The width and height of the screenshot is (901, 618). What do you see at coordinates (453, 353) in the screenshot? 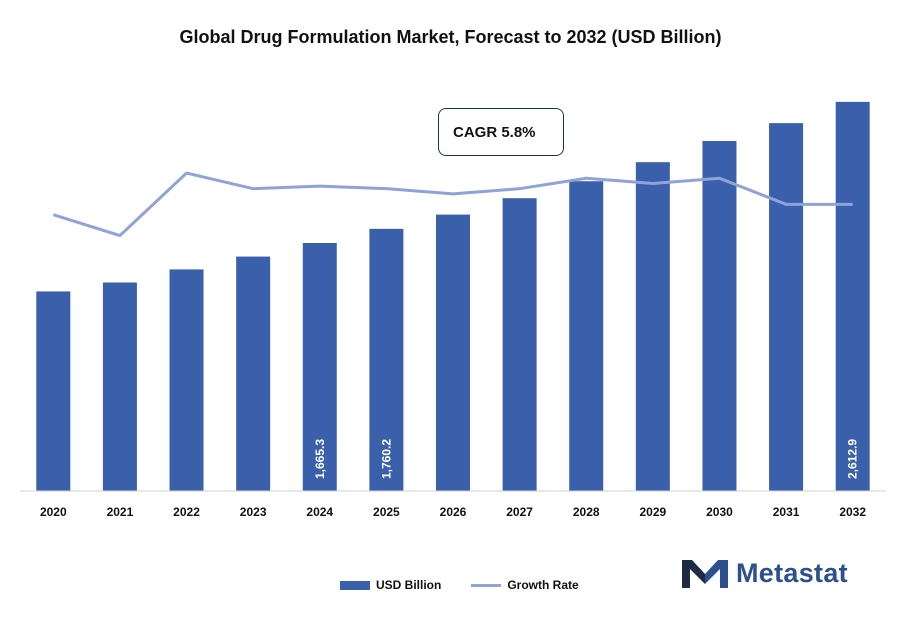
I see `bar-2026` at bounding box center [453, 353].